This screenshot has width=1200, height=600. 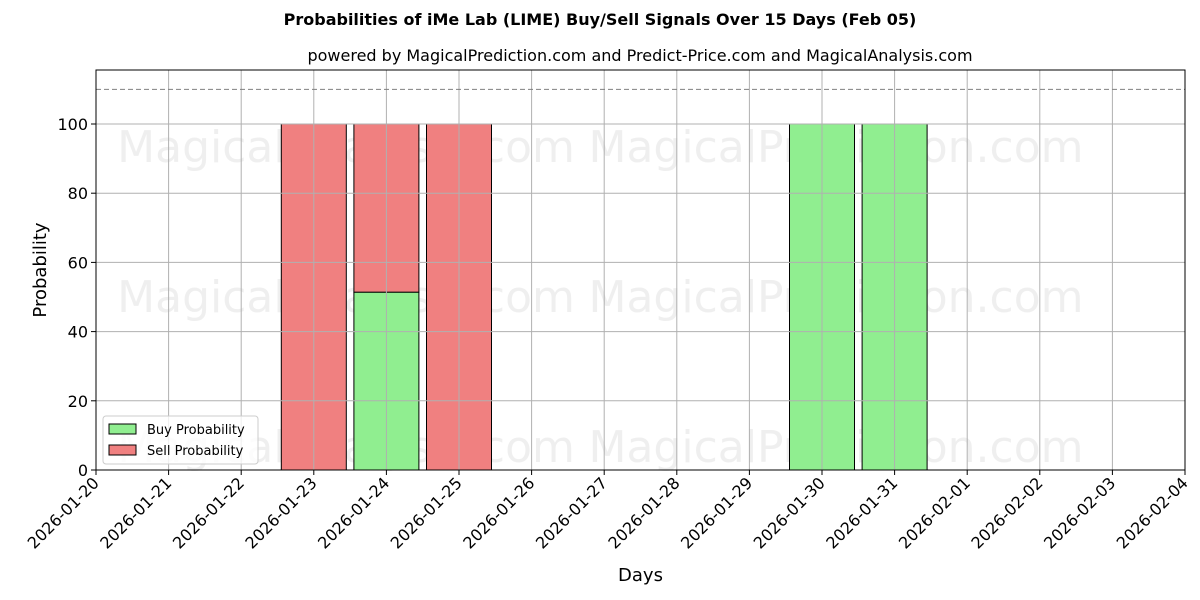 What do you see at coordinates (83, 470) in the screenshot?
I see `y-tick-label: 0` at bounding box center [83, 470].